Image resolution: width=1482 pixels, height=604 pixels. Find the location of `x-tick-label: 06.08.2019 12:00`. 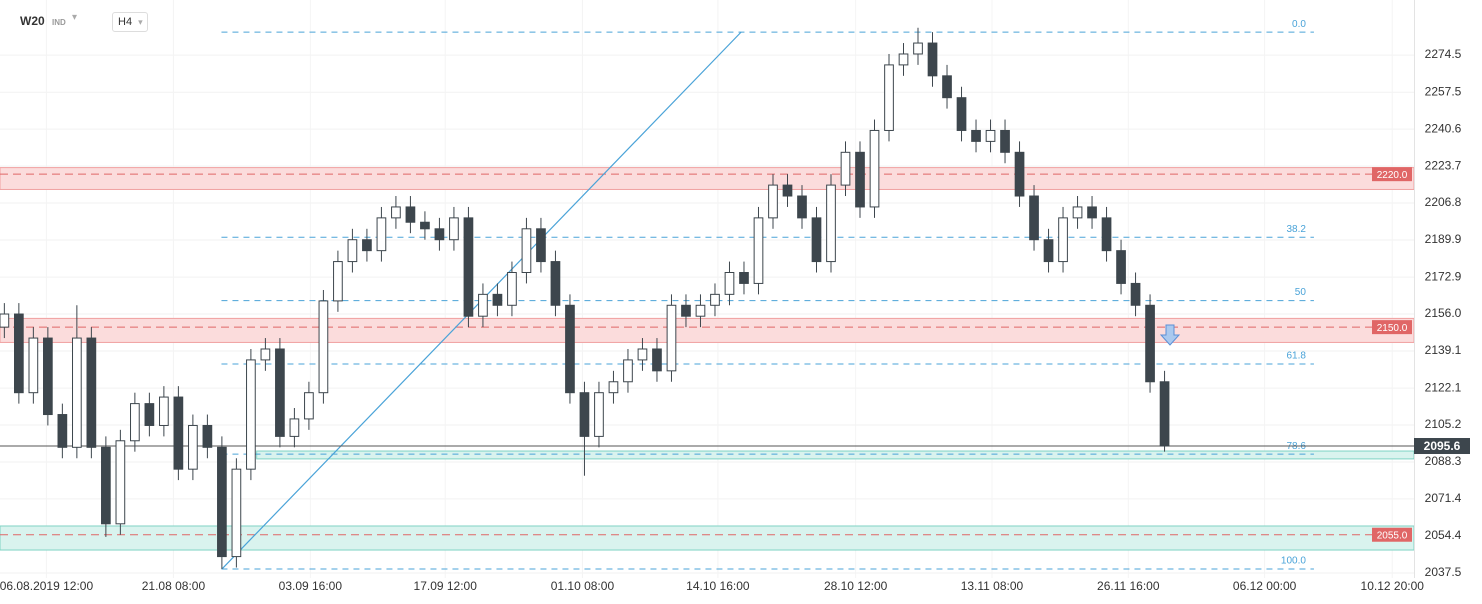

x-tick-label: 06.08.2019 12:00 is located at coordinates (46, 586).